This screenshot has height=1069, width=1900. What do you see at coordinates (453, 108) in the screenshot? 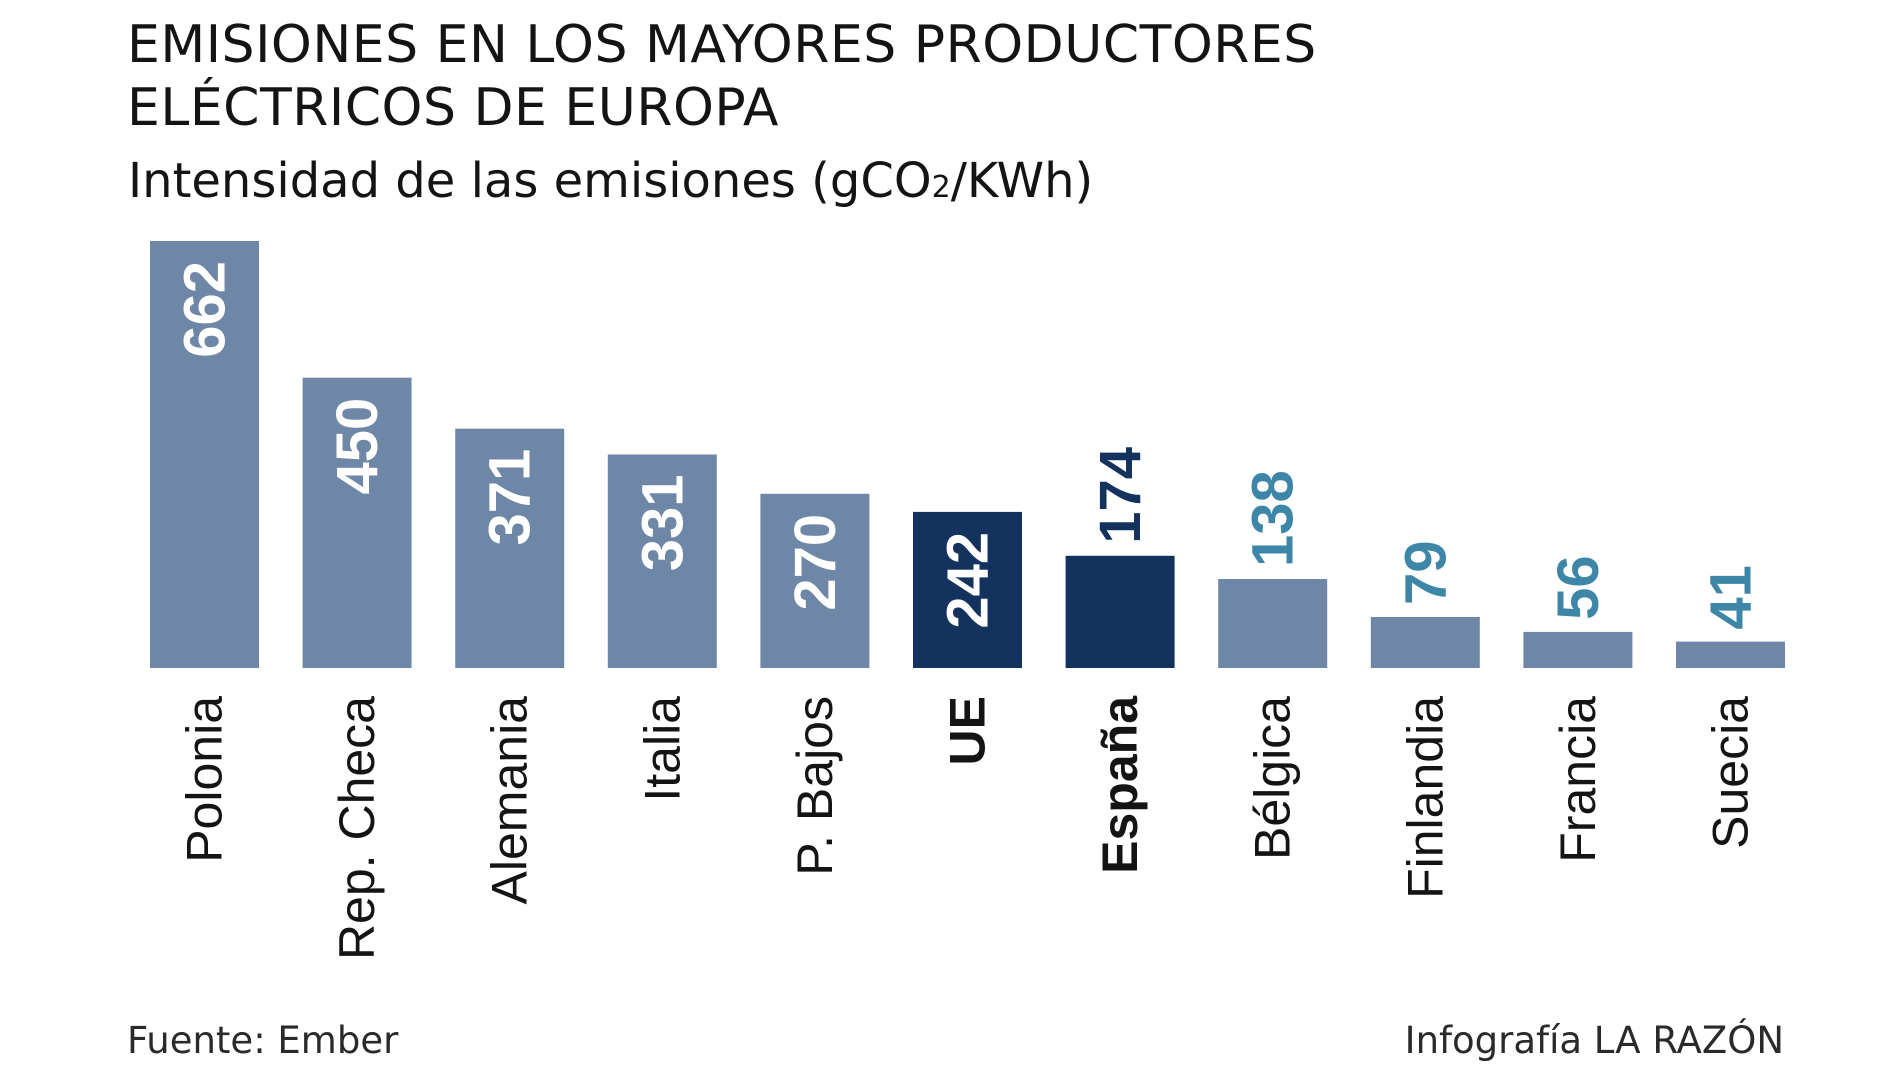
I see `chart-title-line-2: ELÉCTRICOS DE EUROPA` at bounding box center [453, 108].